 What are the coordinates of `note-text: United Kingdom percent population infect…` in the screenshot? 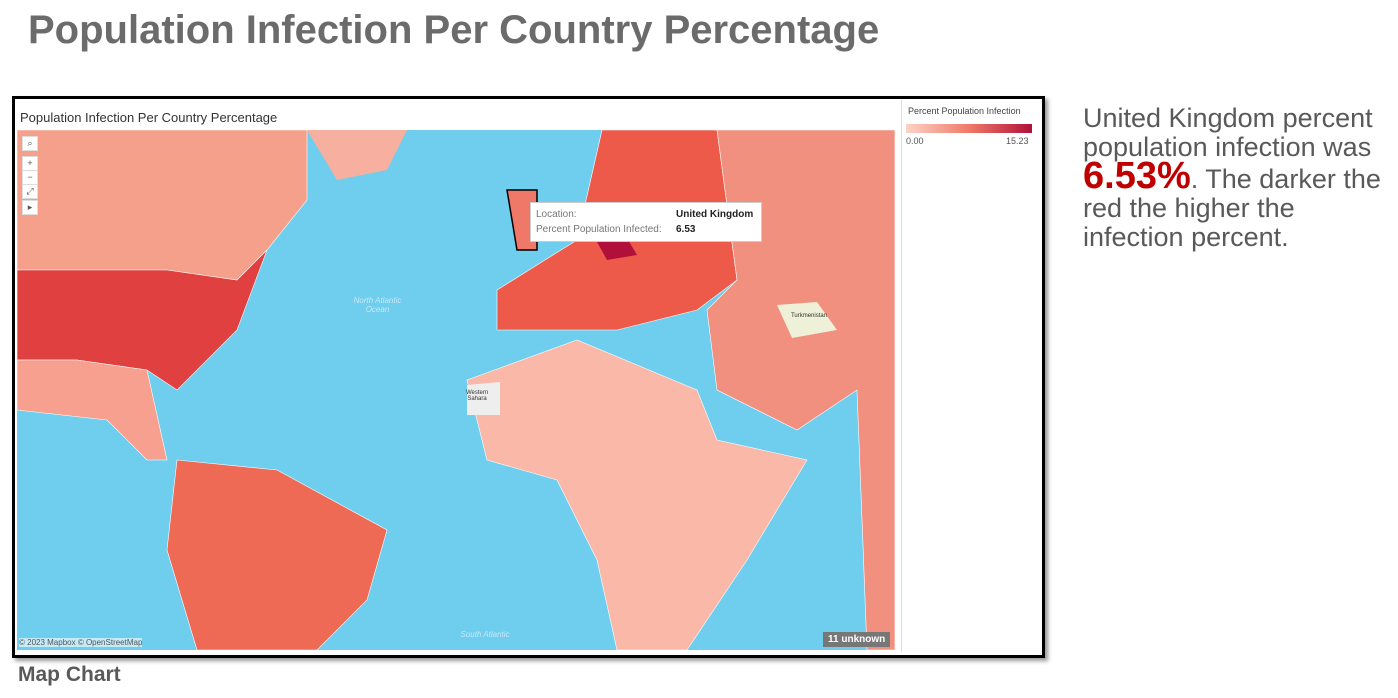 It's located at (1228, 132).